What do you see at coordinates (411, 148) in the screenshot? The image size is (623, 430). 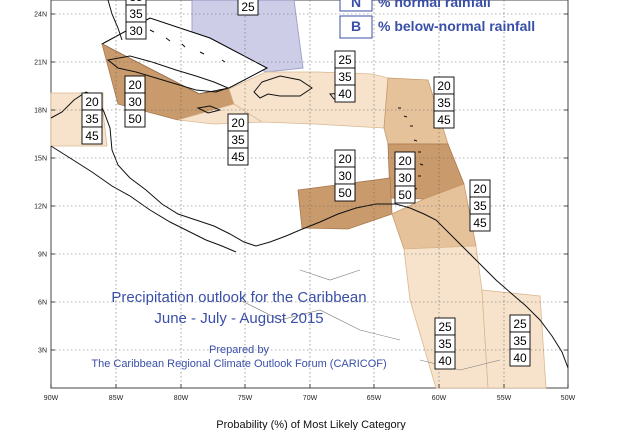 I see `lesser-antilles` at bounding box center [411, 148].